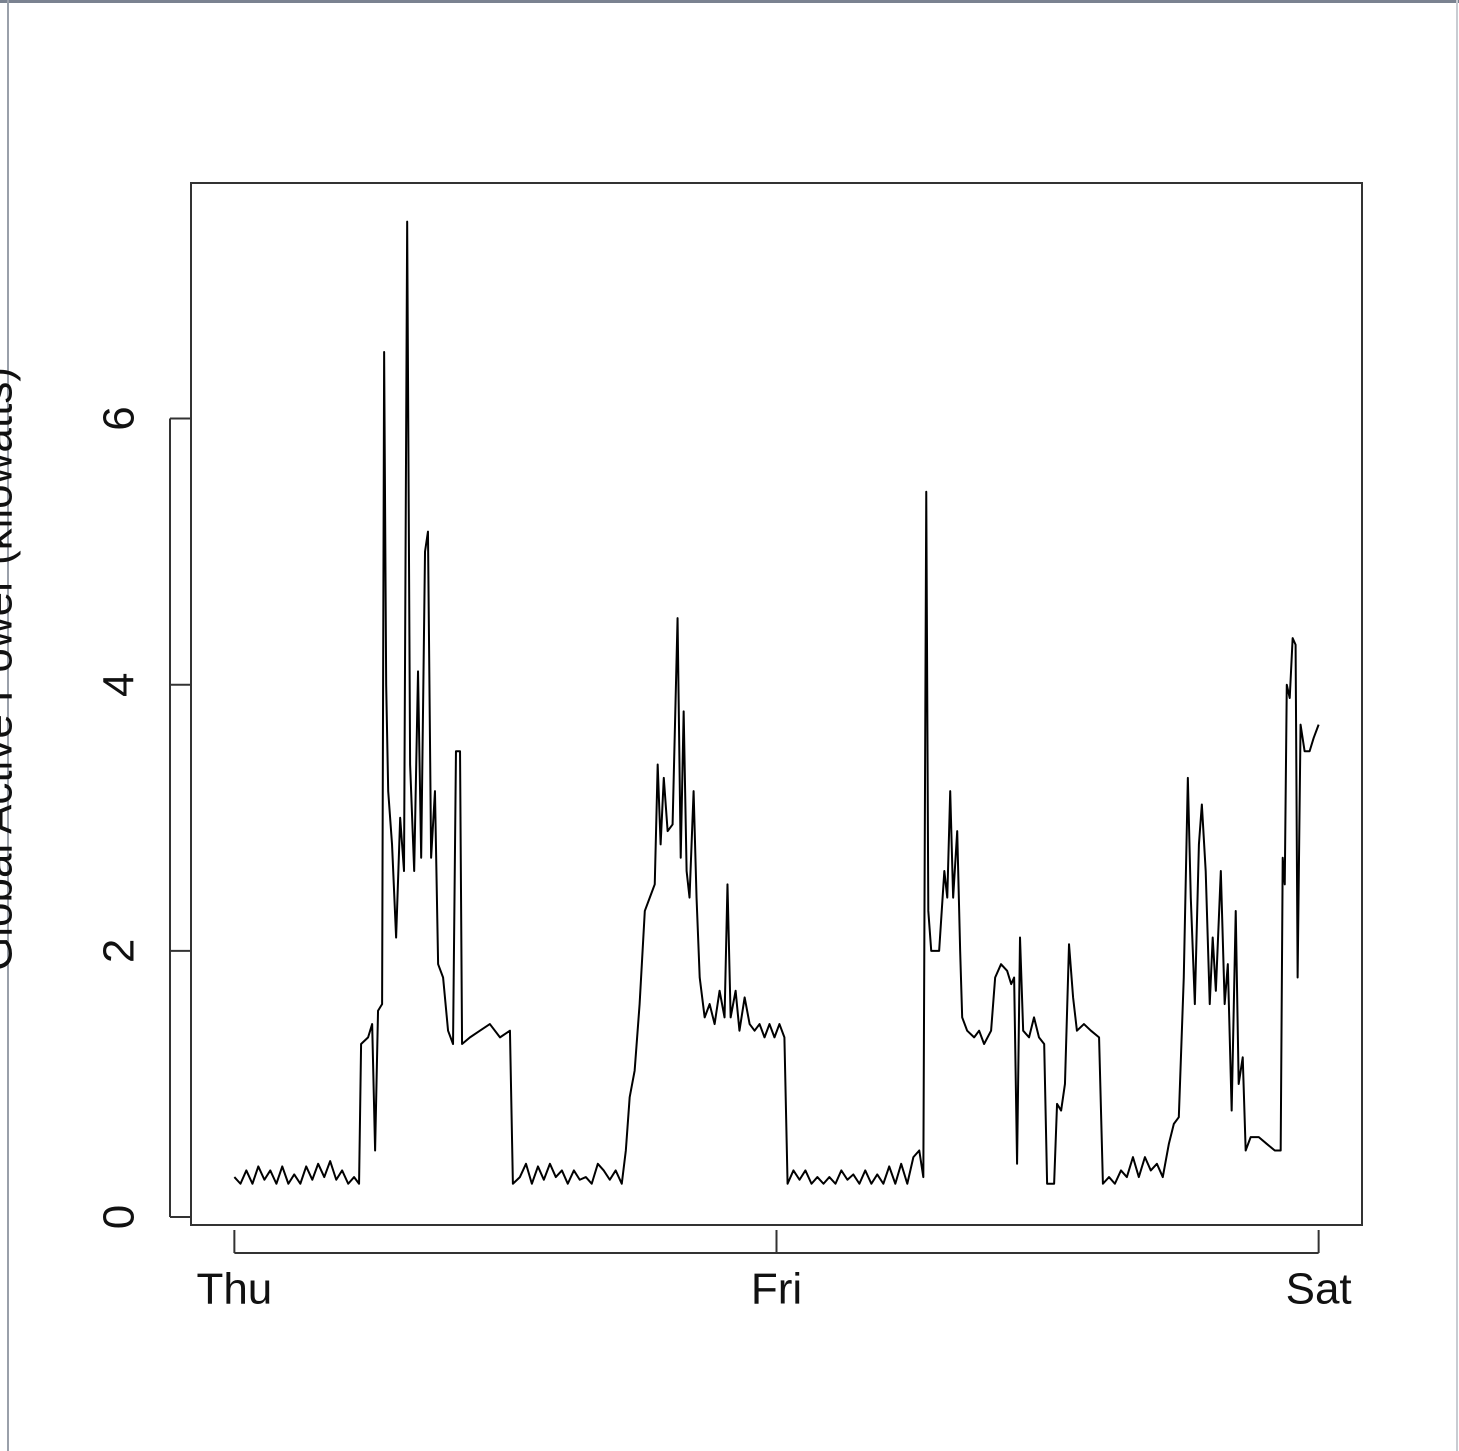 This screenshot has height=1451, width=1459. I want to click on x-tick-label: Sat, so click(1319, 1289).